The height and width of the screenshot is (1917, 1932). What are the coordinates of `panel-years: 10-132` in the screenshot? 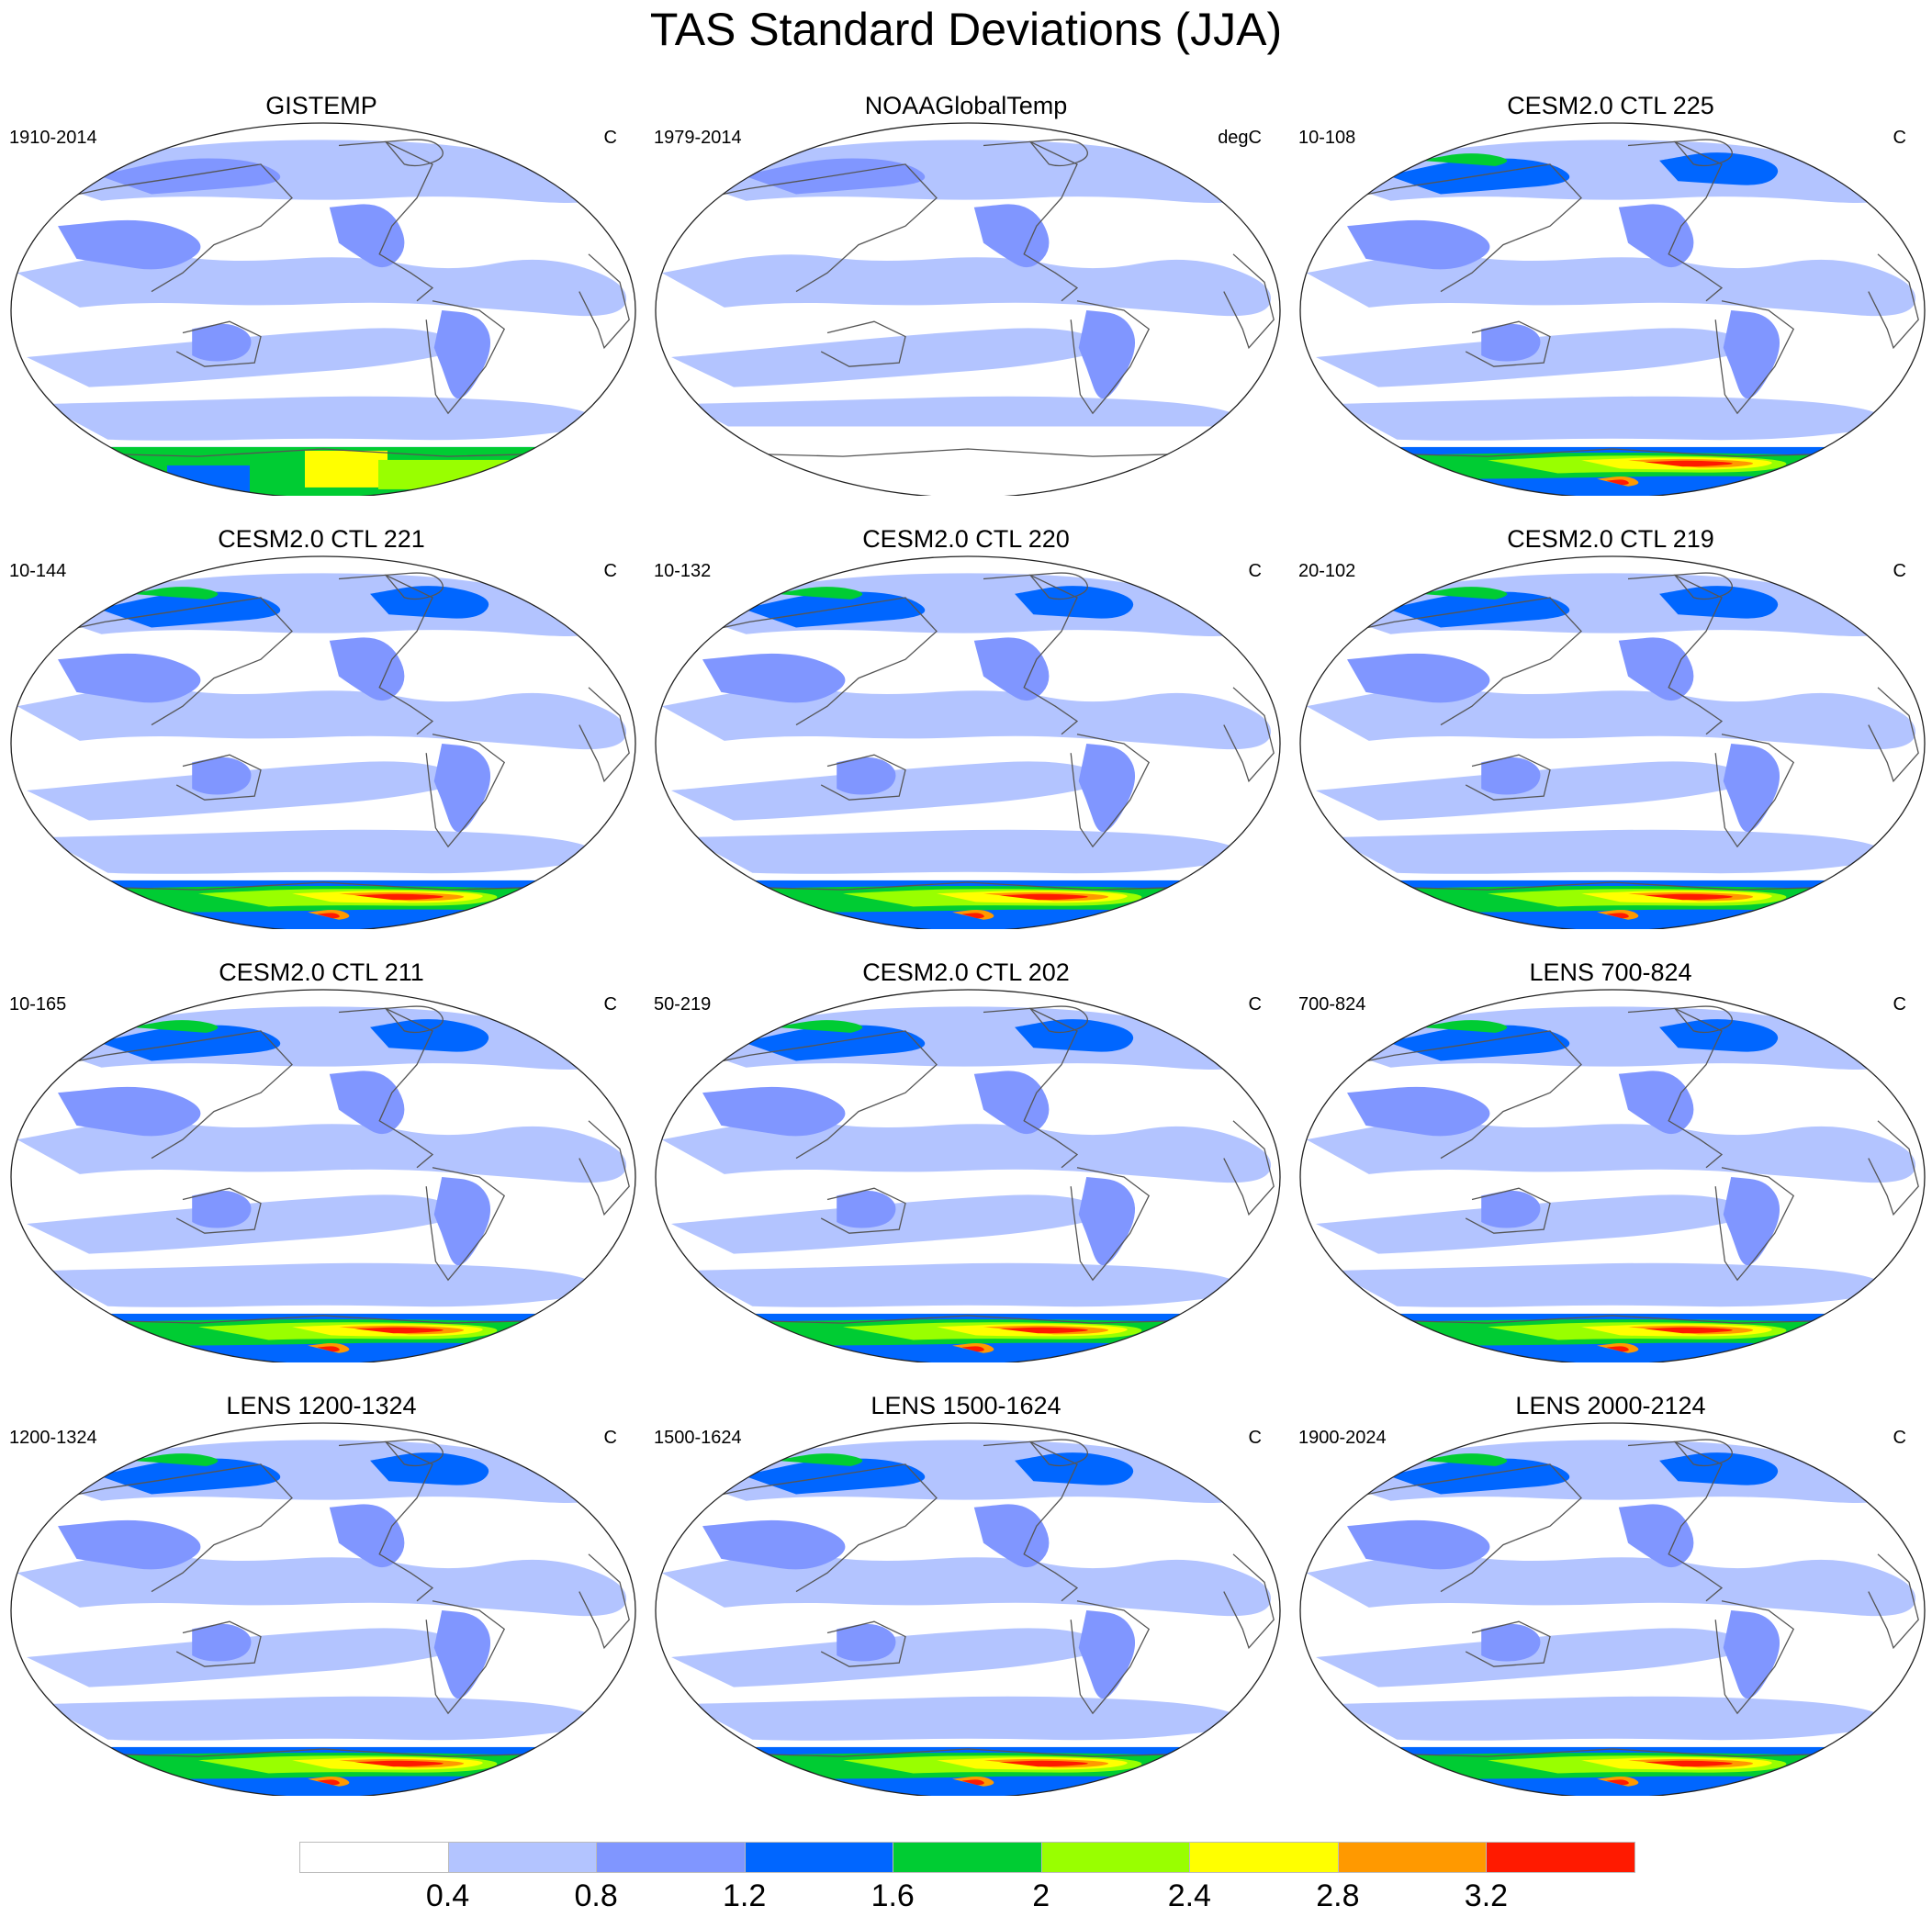 It's located at (683, 571).